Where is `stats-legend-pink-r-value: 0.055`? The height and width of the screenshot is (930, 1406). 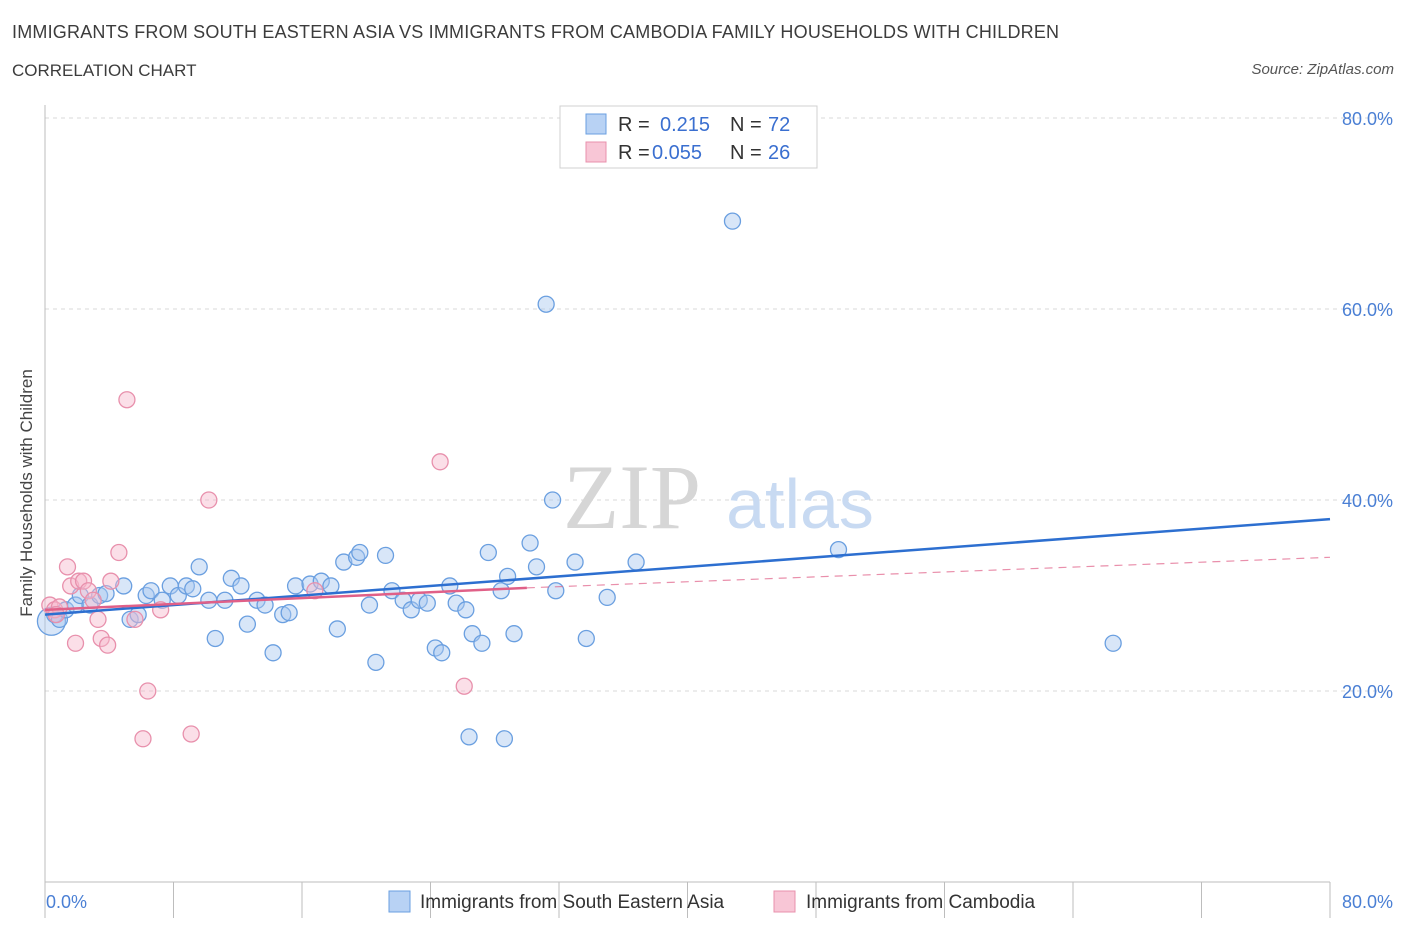 stats-legend-pink-r-value: 0.055 is located at coordinates (677, 153).